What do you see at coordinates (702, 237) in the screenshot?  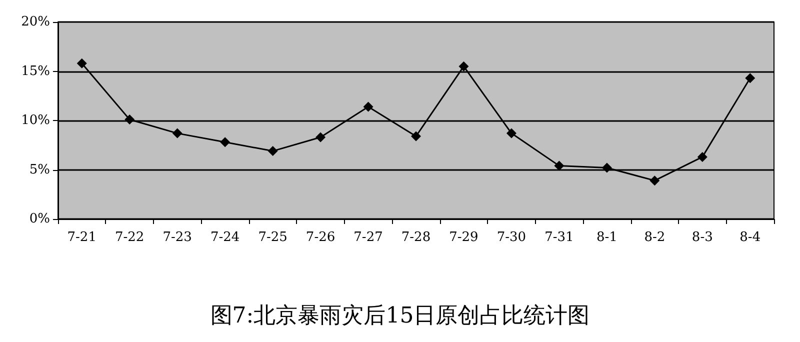 I see `x-tick-label: 8-3` at bounding box center [702, 237].